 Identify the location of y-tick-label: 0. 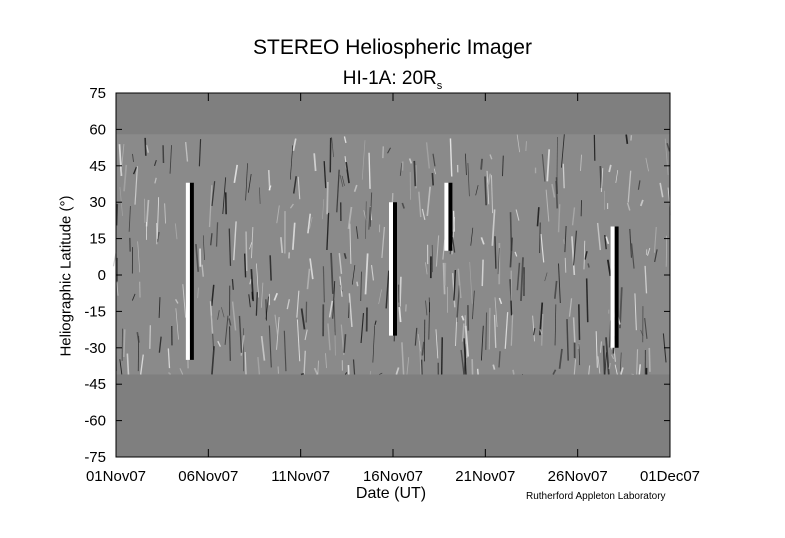
(102, 275).